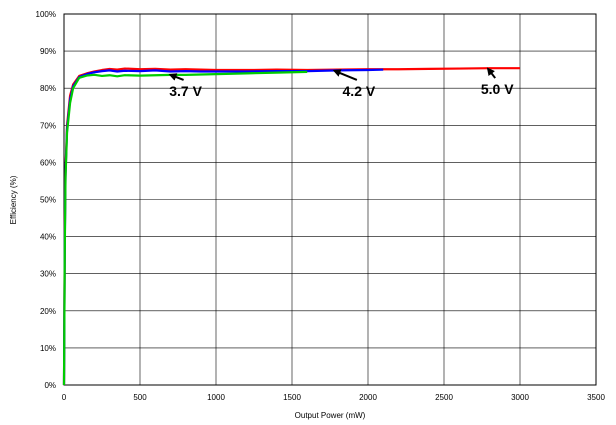 The width and height of the screenshot is (616, 425). What do you see at coordinates (48, 274) in the screenshot?
I see `y-tick-label: 30%` at bounding box center [48, 274].